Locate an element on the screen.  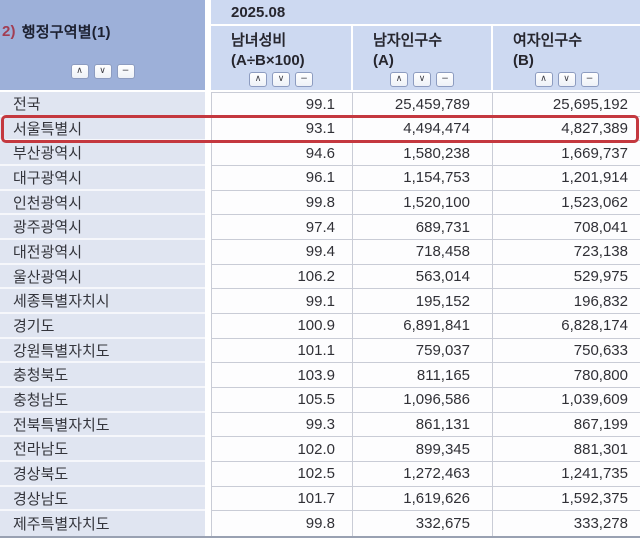
sex-ratio-cell: 97.4 is located at coordinates (282, 228).